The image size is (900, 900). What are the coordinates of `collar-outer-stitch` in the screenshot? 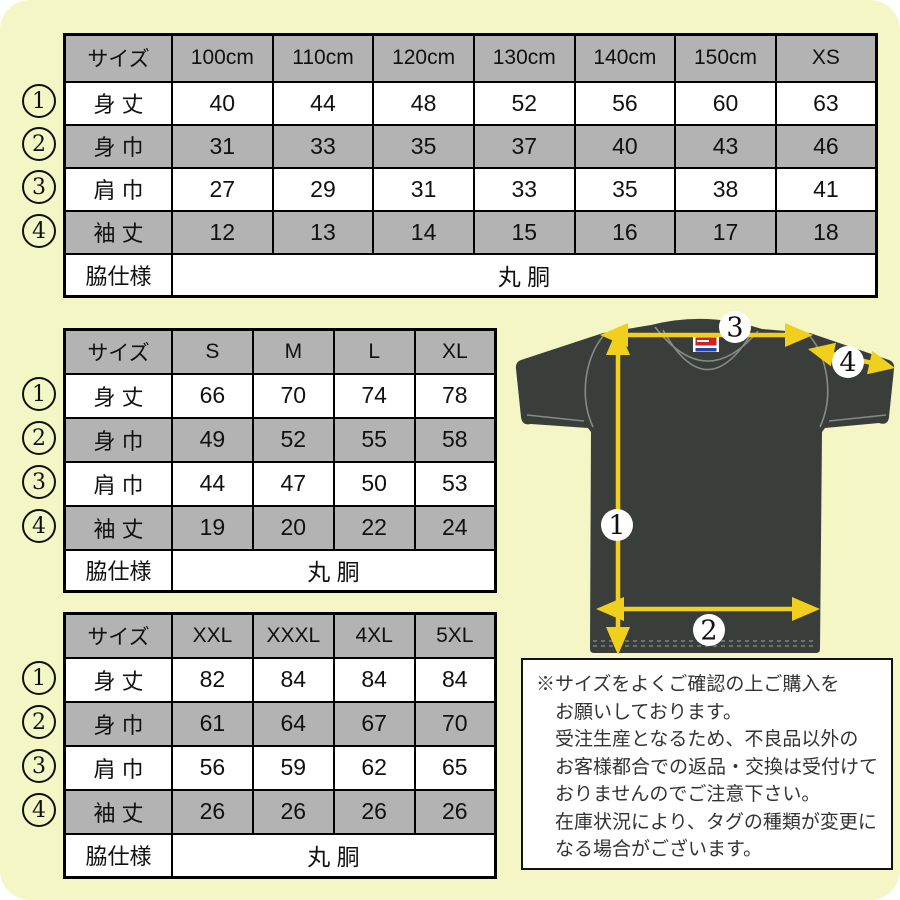 It's located at (706, 344).